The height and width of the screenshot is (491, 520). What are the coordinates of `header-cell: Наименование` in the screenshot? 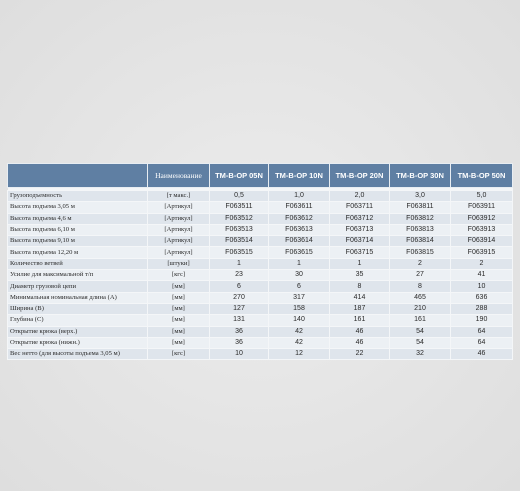 It's located at (178, 175).